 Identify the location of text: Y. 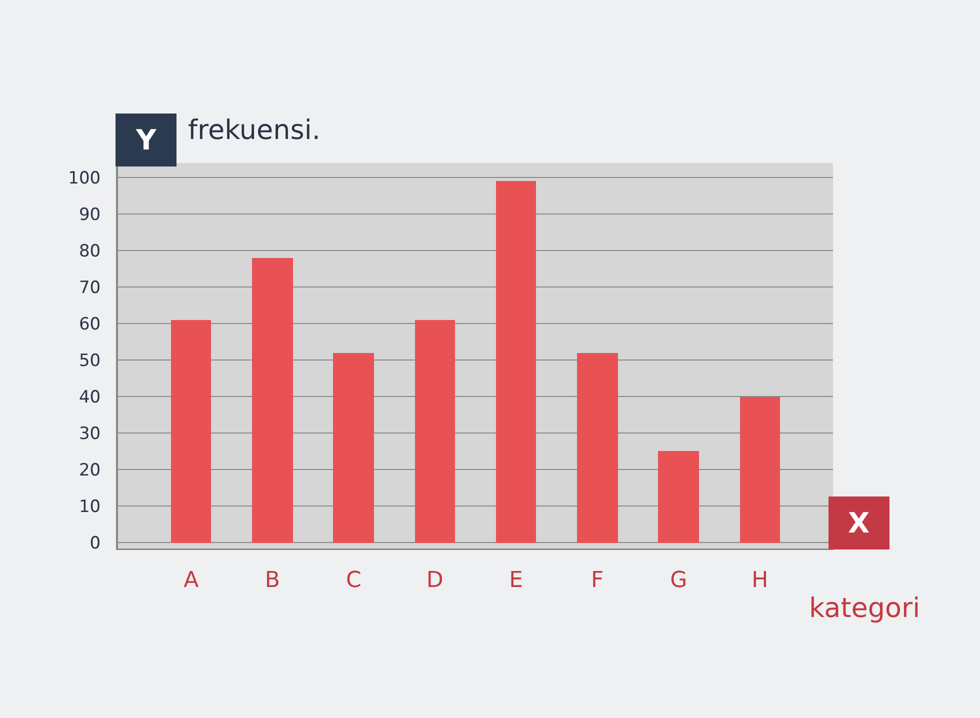
(146, 140).